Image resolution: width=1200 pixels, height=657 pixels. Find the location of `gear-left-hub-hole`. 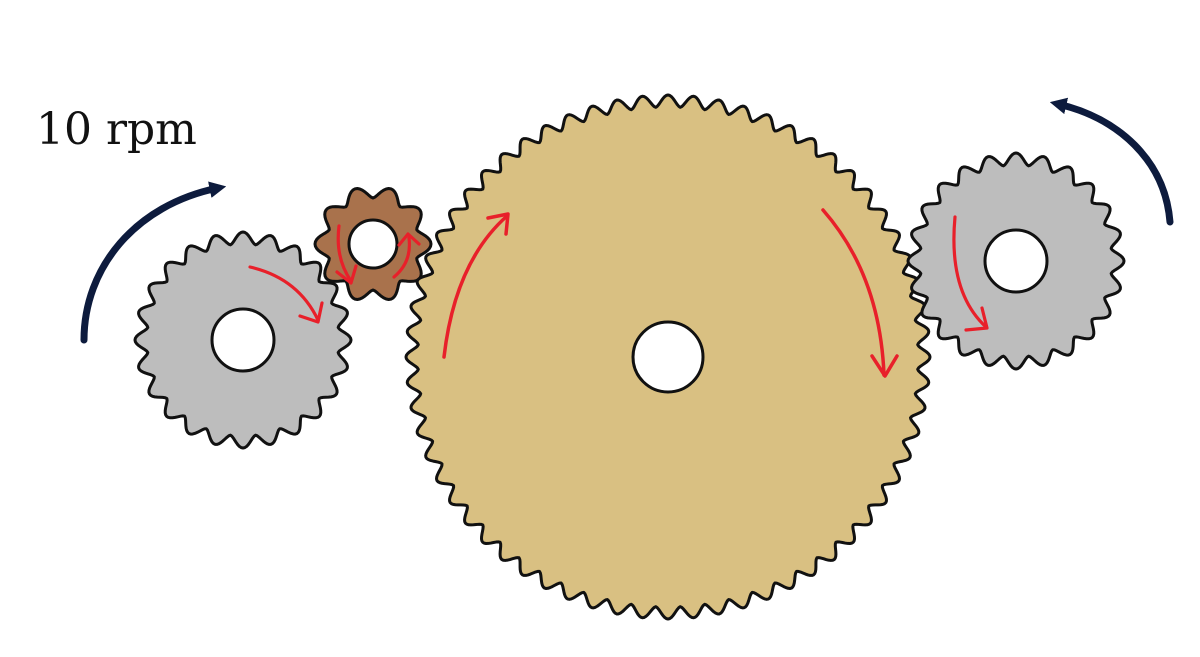

gear-left-hub-hole is located at coordinates (243, 340).